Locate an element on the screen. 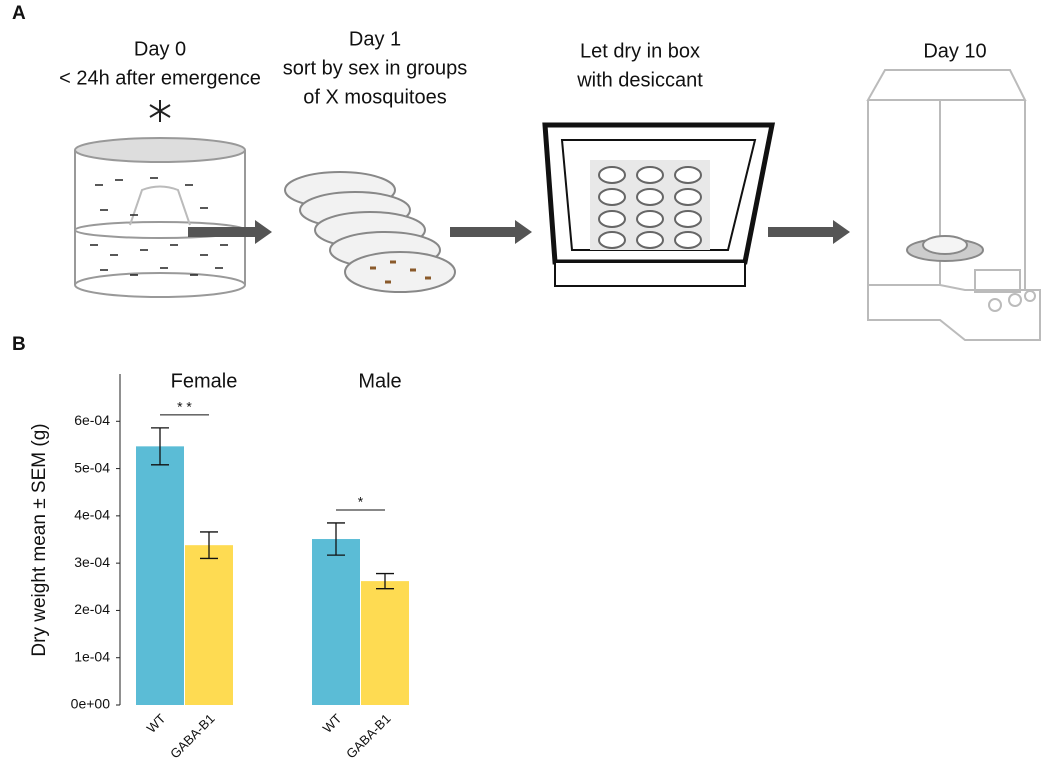 Image resolution: width=1059 pixels, height=760 pixels. y-axis-label: Dry weight mean ± SEM (g) is located at coordinates (39, 539).